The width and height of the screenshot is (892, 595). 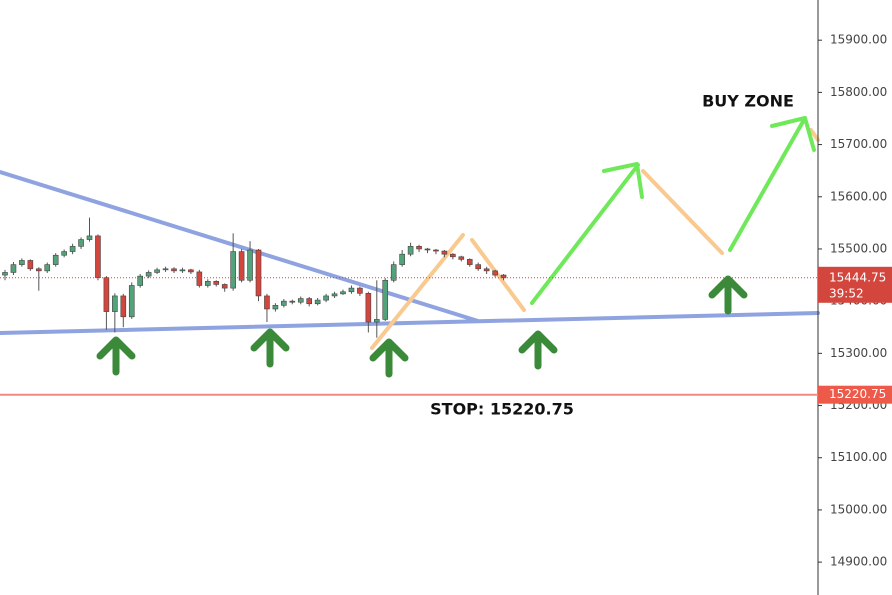 I want to click on support-line, so click(x=410, y=323).